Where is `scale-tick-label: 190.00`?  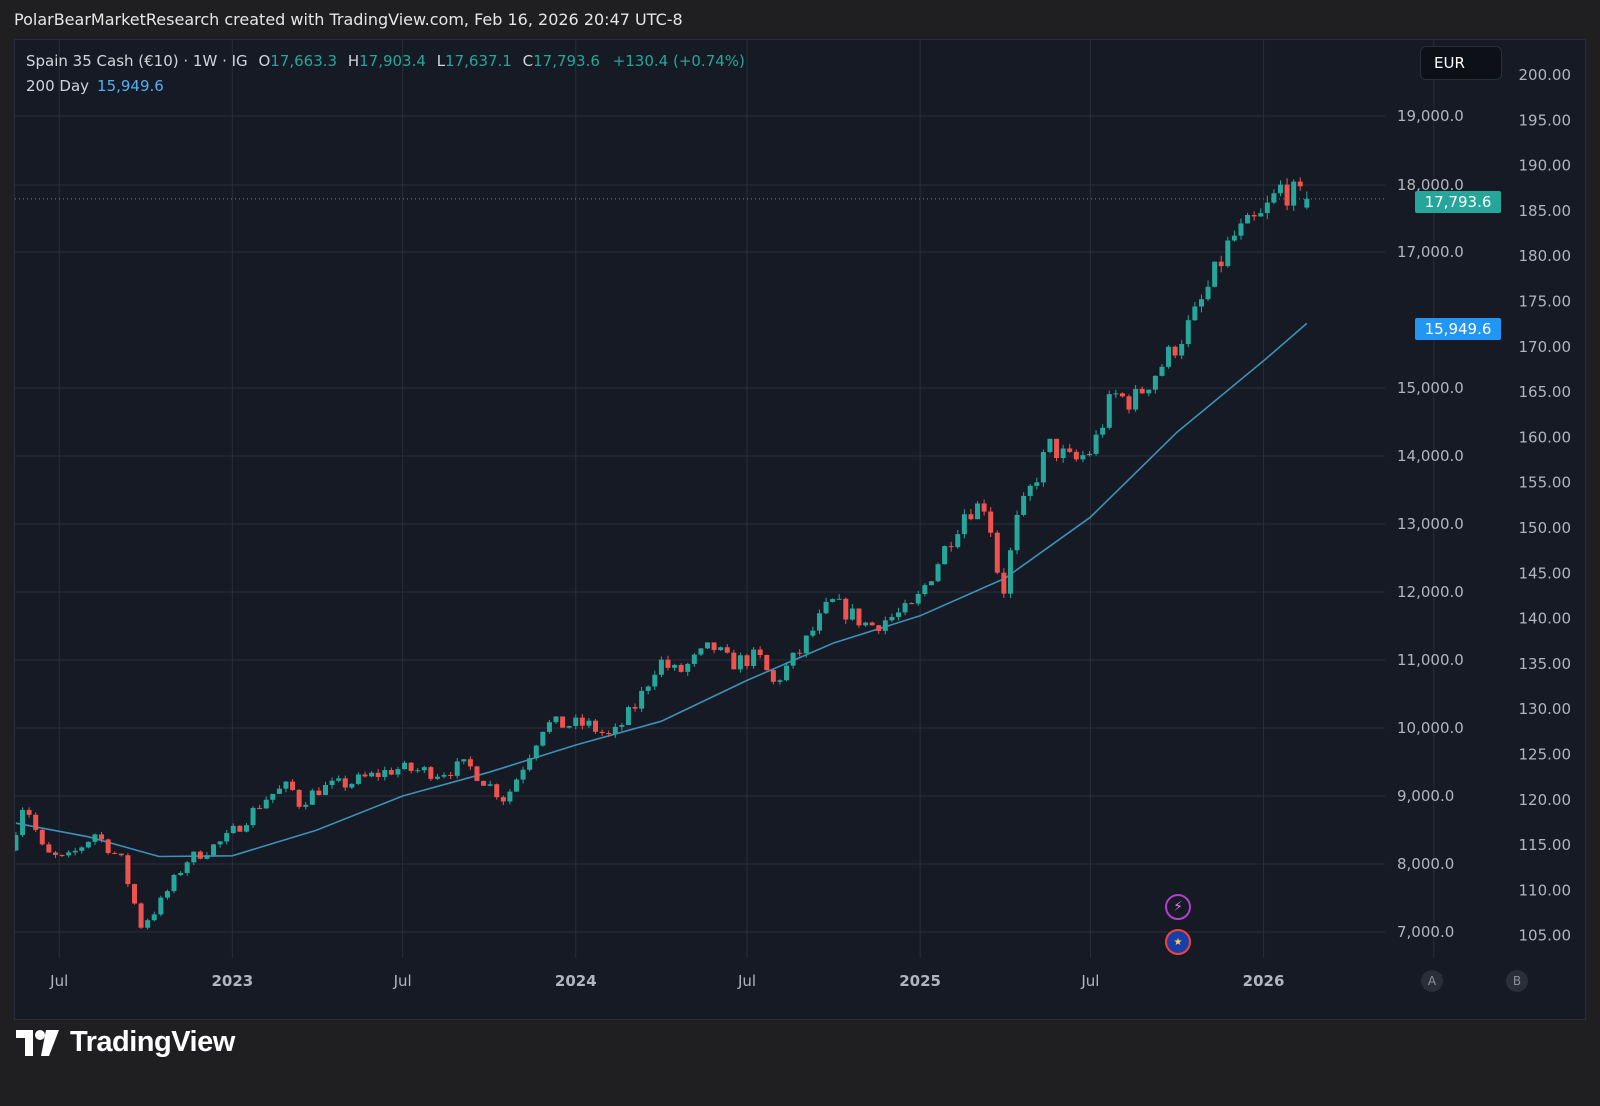 scale-tick-label: 190.00 is located at coordinates (1545, 166).